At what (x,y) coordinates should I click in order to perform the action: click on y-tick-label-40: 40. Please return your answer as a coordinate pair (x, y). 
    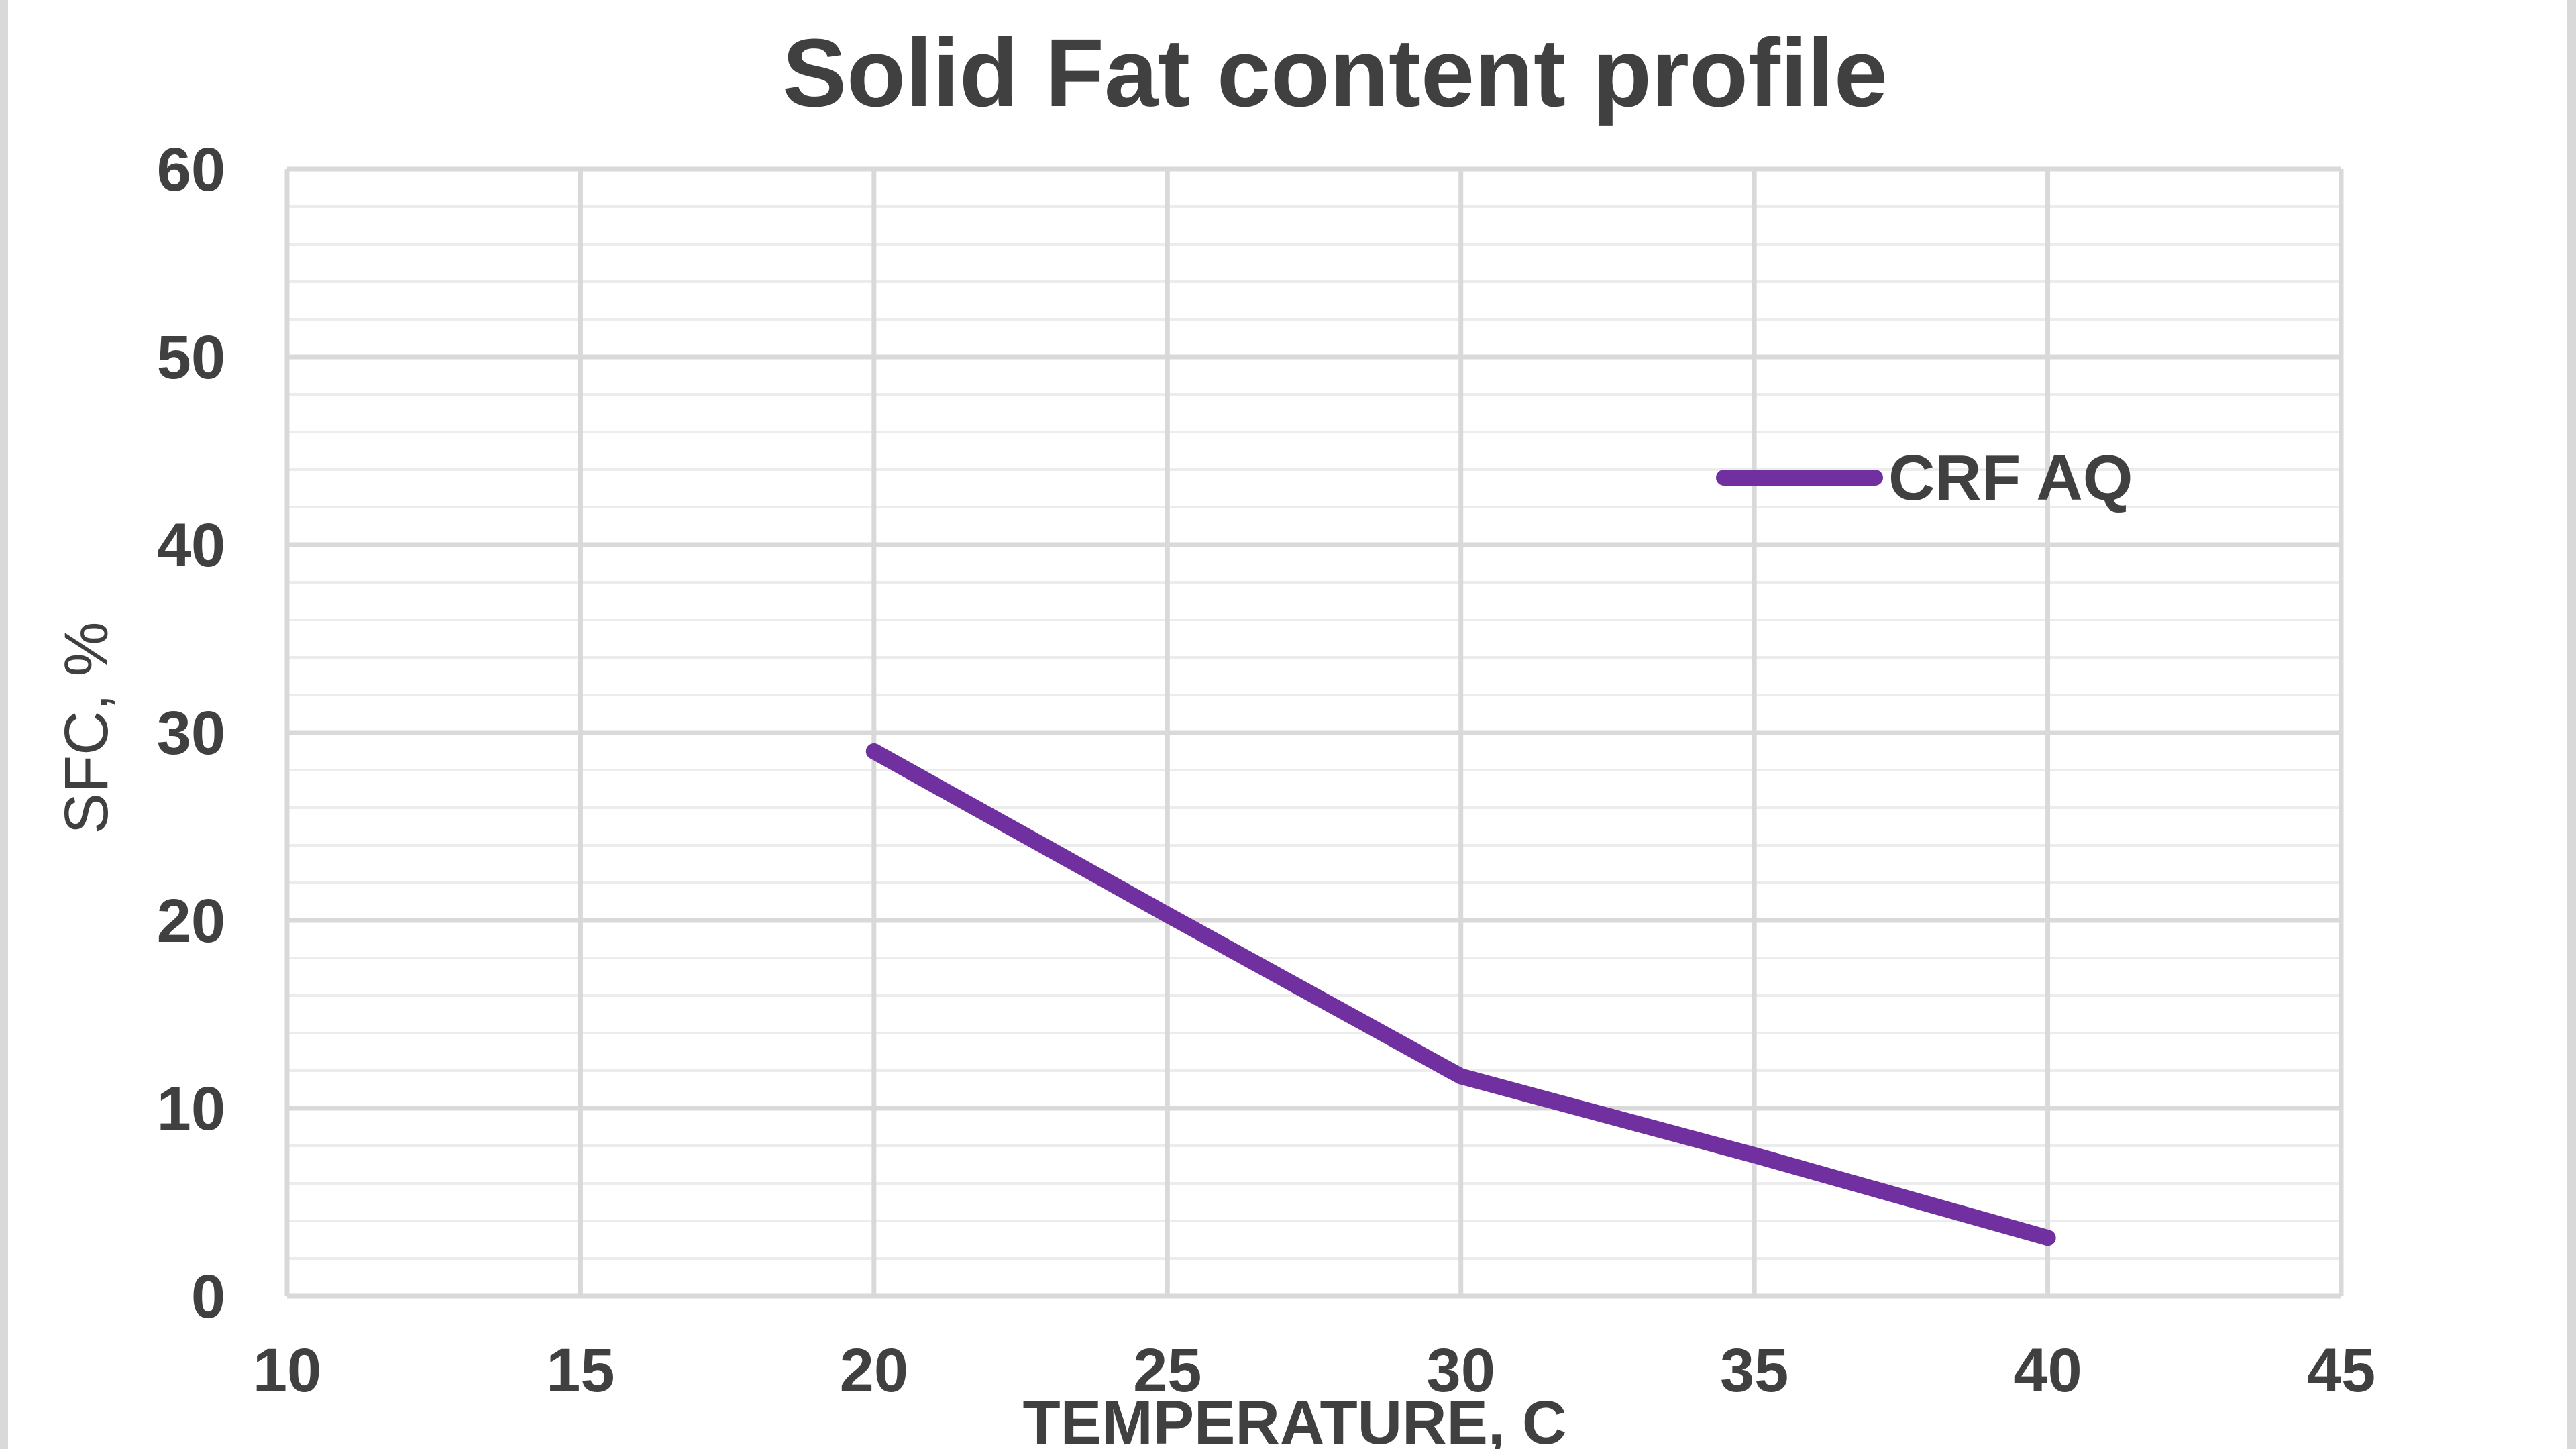
    Looking at the image, I should click on (191, 545).